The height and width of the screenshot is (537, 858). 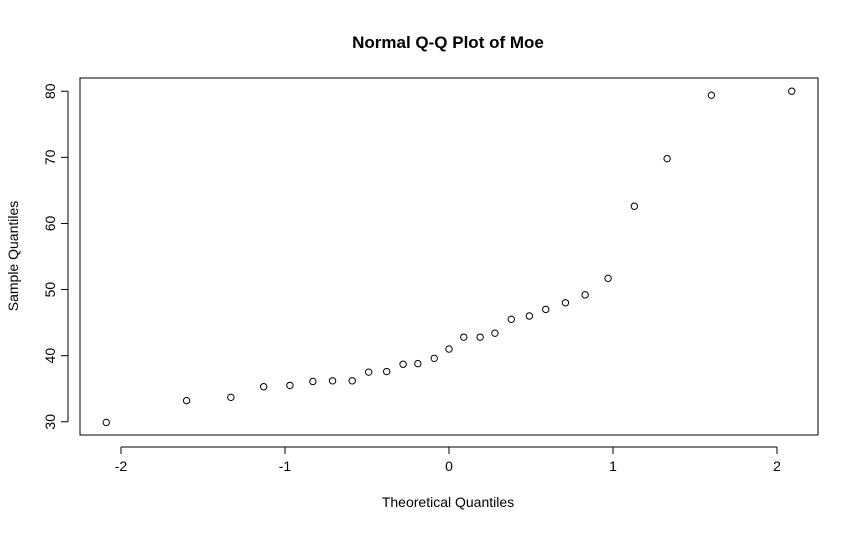 I want to click on x-tick-label: 1, so click(x=613, y=466).